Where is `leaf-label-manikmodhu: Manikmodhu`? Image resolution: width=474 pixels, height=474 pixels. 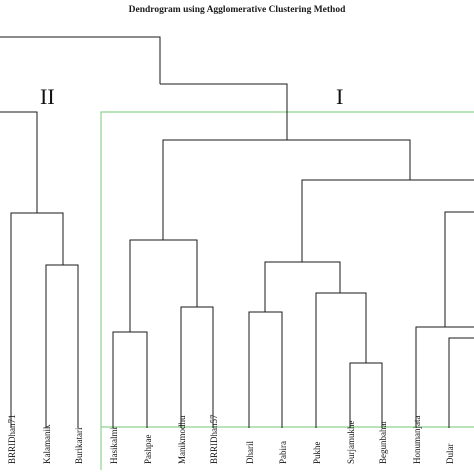
leaf-label-manikmodhu: Manikmodhu is located at coordinates (182, 439).